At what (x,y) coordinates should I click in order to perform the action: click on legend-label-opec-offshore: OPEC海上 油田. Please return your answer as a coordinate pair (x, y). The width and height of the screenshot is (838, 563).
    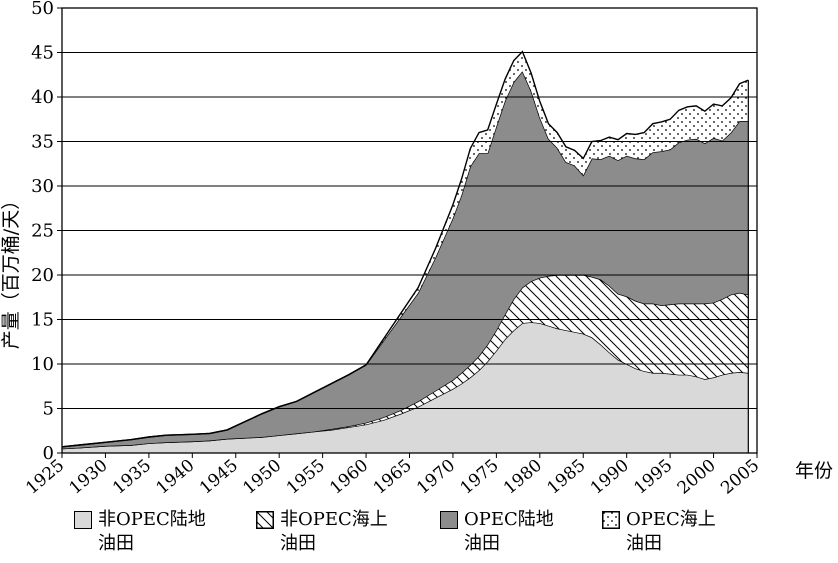
    Looking at the image, I should click on (671, 531).